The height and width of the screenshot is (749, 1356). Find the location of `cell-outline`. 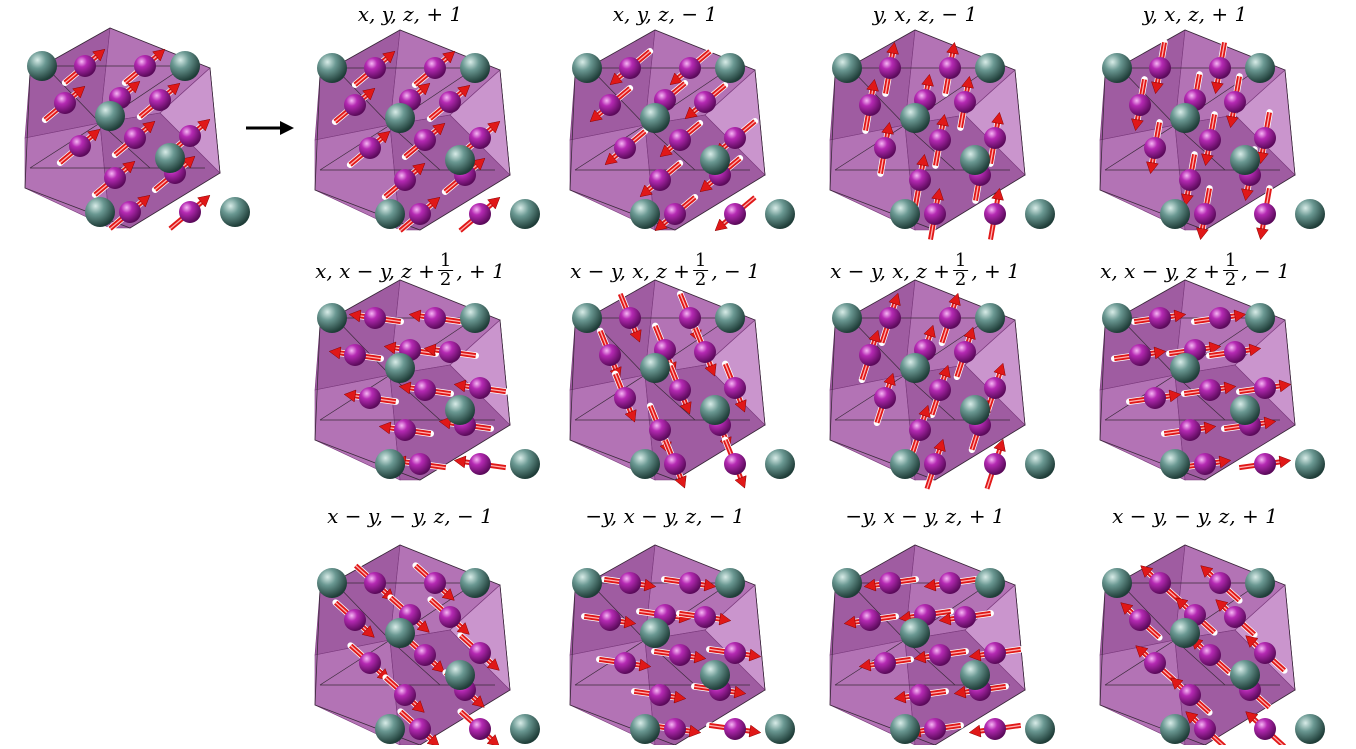

cell-outline is located at coordinates (927, 380).